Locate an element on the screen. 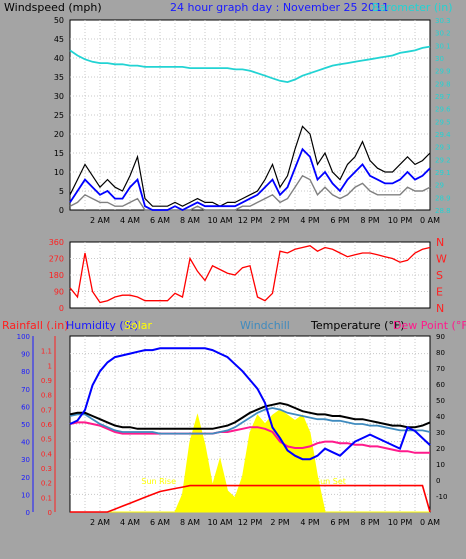  y-tick-label: 0 is located at coordinates (61, 210).